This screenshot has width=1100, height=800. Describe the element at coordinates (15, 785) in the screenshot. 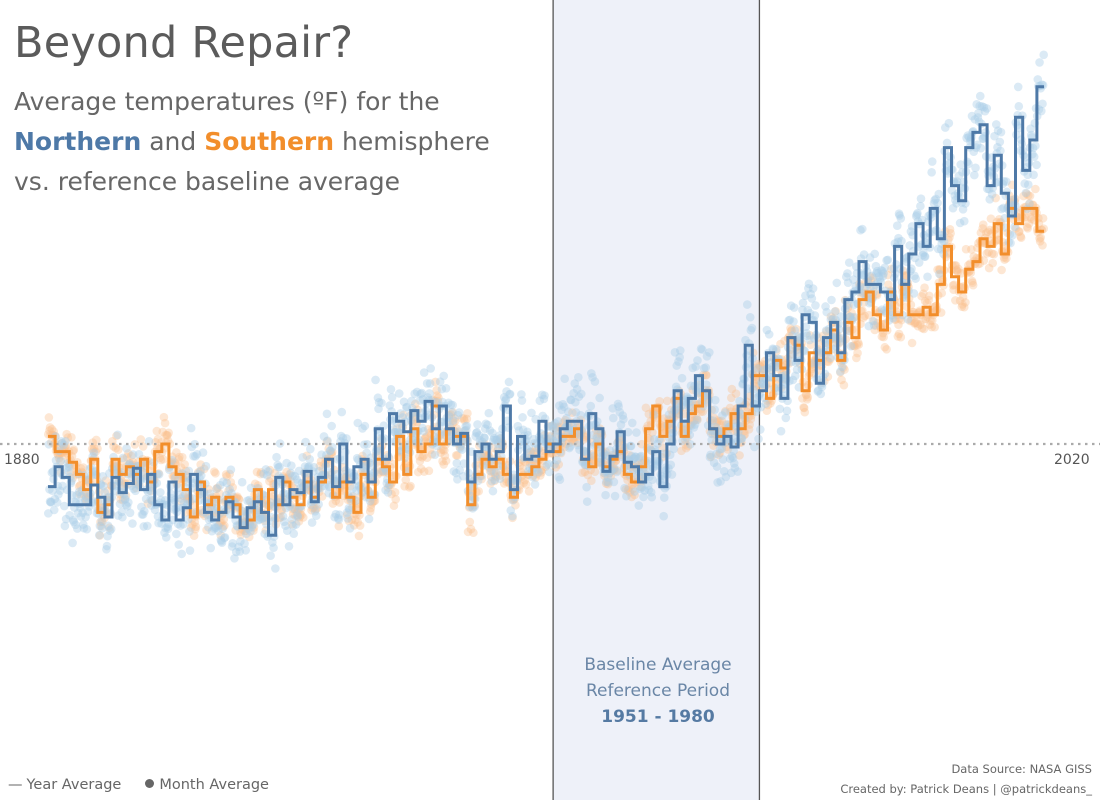

I see `line-icon: —` at that location.